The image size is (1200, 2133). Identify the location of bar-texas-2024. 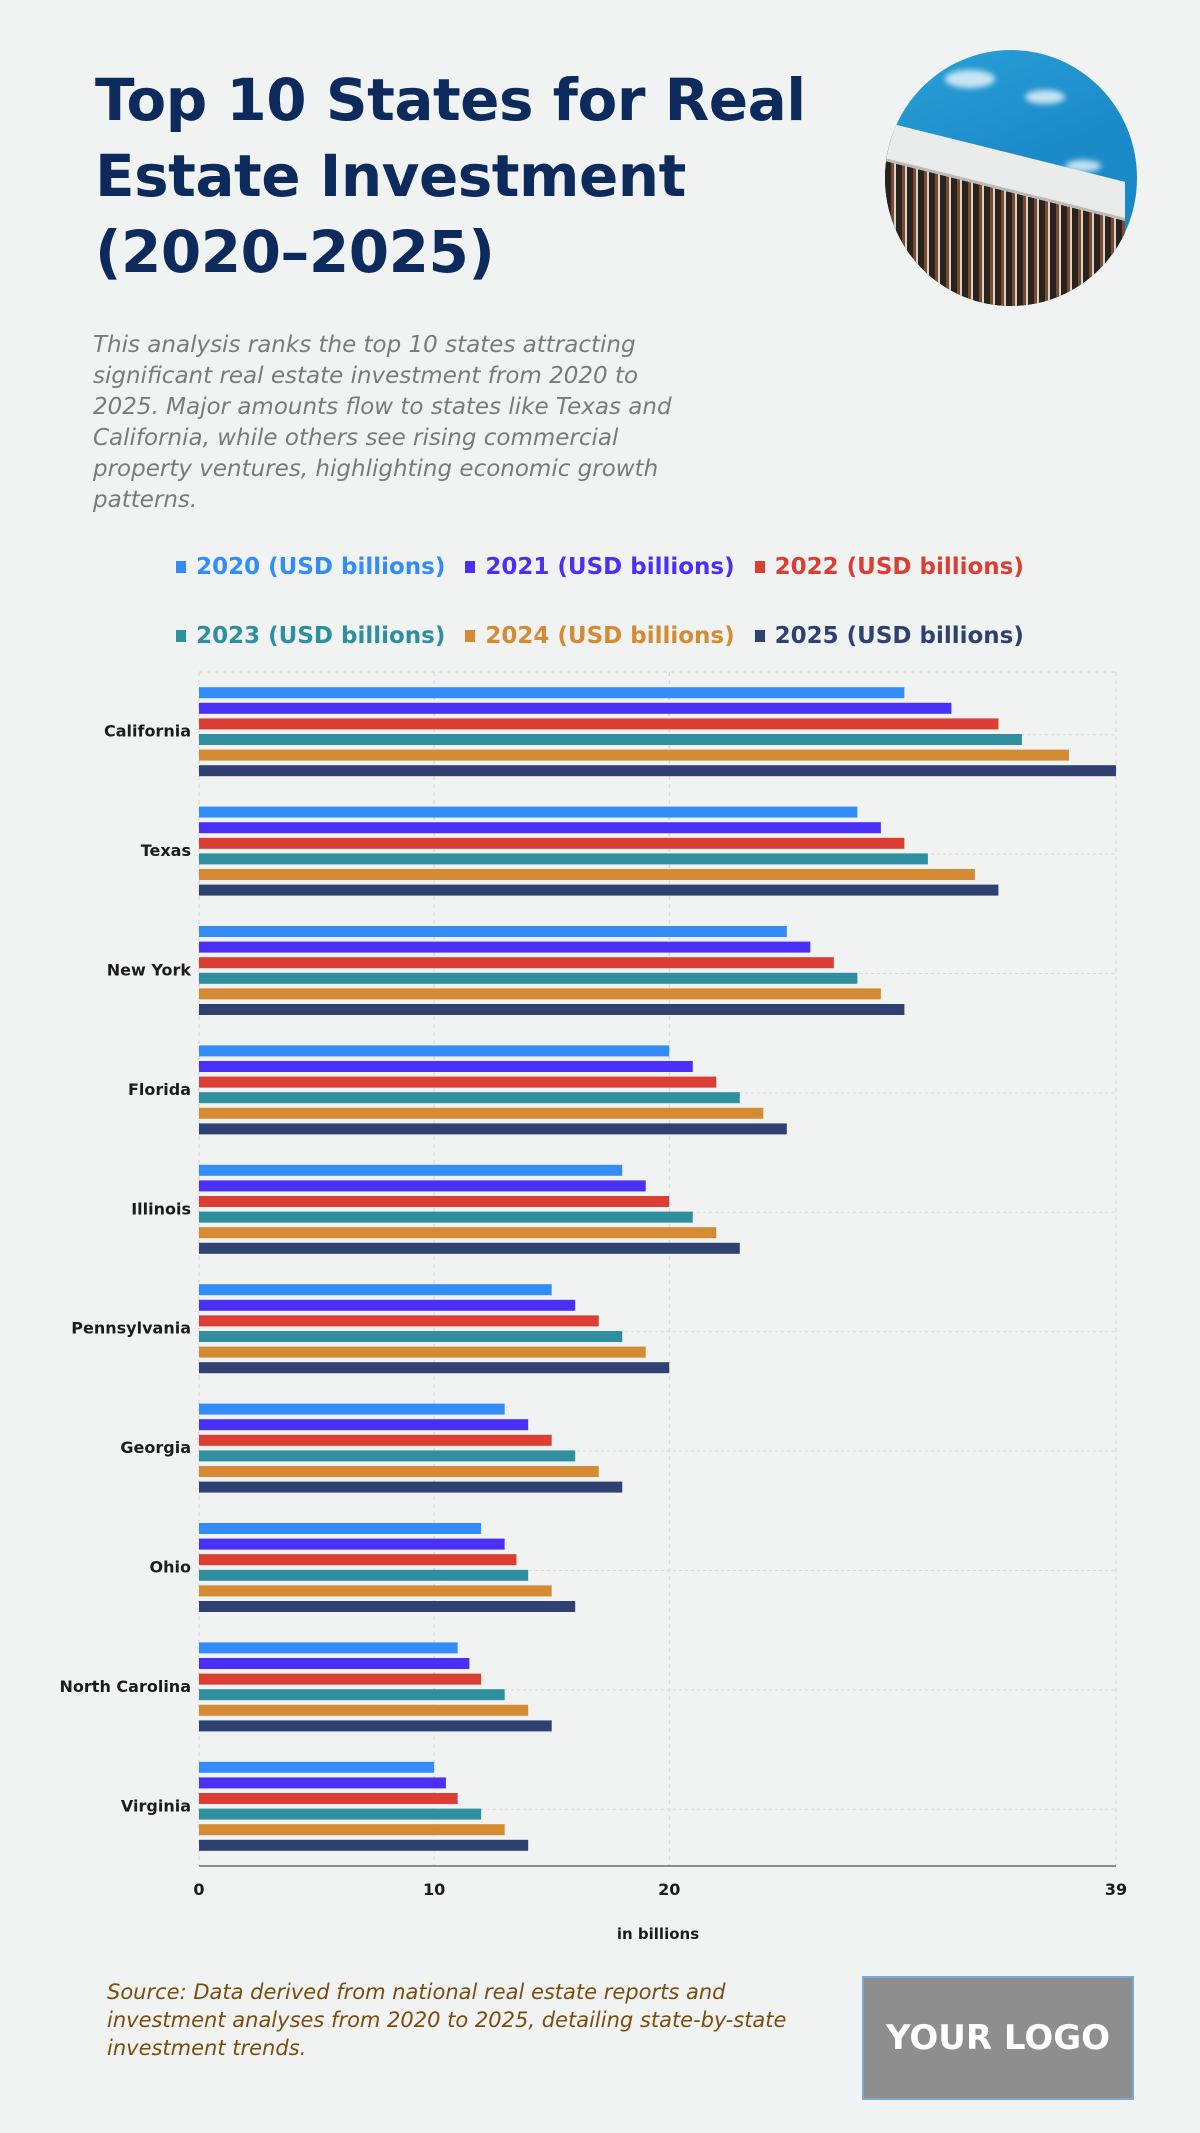
(587, 874).